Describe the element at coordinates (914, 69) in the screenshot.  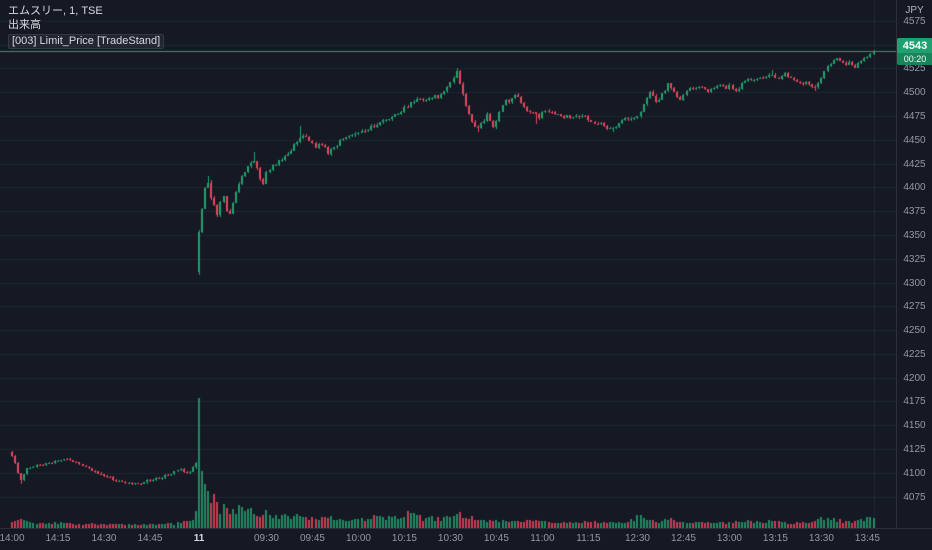
I see `price-tick-4525: 4525` at that location.